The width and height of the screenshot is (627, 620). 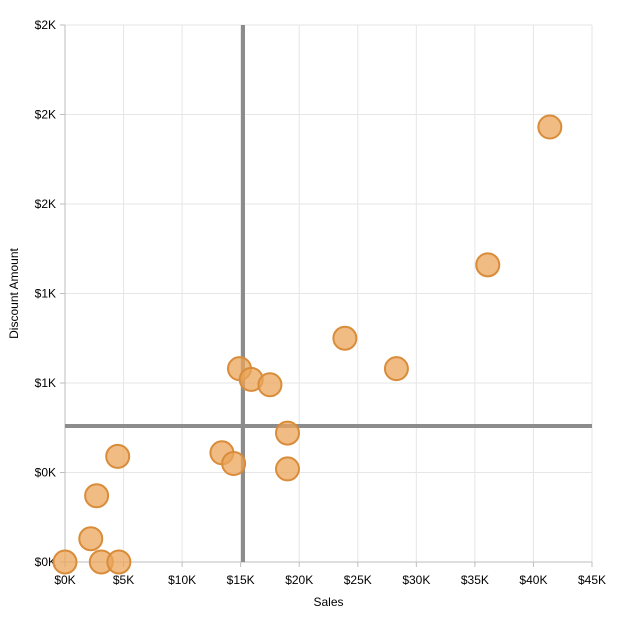 What do you see at coordinates (64, 580) in the screenshot?
I see `x-tick-label: $0K` at bounding box center [64, 580].